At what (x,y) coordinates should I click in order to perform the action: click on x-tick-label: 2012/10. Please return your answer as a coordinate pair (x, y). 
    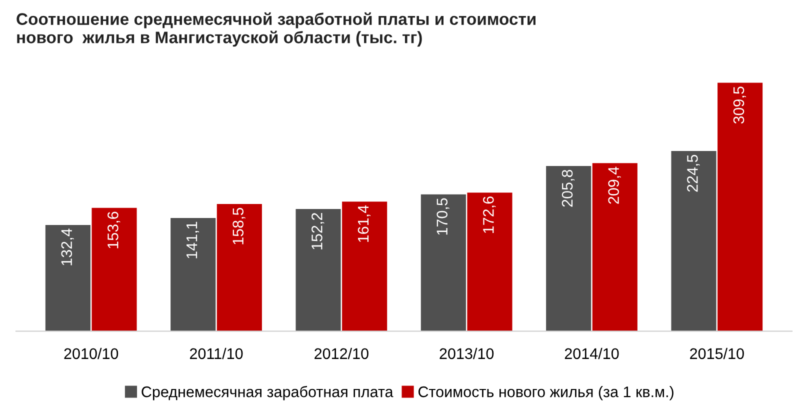
    Looking at the image, I should click on (341, 354).